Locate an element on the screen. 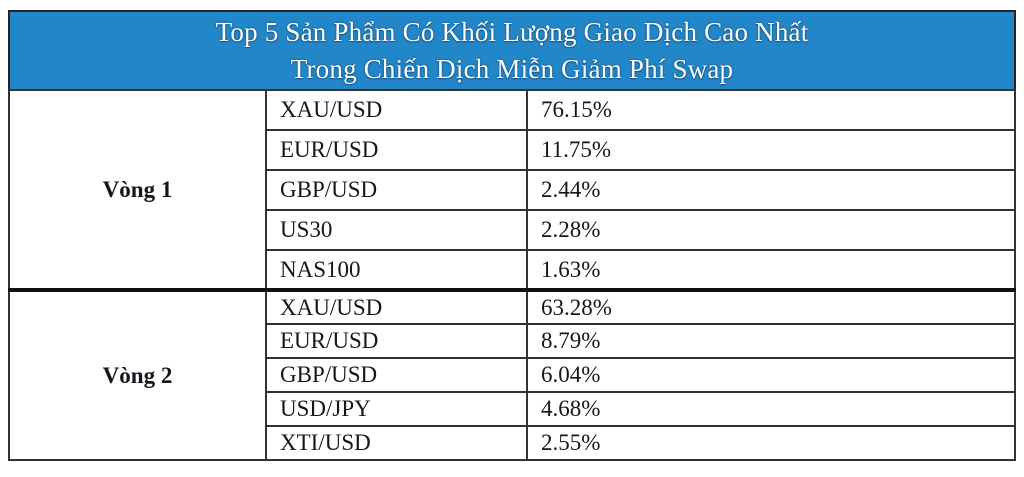 The height and width of the screenshot is (477, 1024). table-row: GBP/USD 2.44% is located at coordinates (512, 190).